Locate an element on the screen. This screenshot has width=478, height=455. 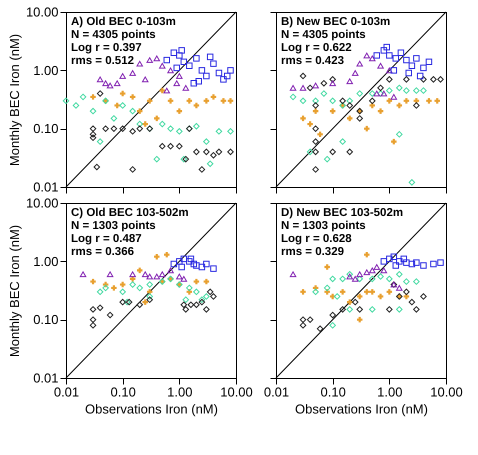
annotation: D) New BEC 103-502m is located at coordinates (342, 213).